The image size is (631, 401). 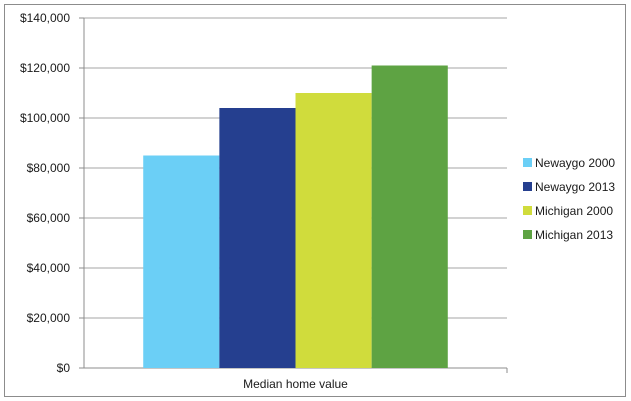 What do you see at coordinates (49, 218) in the screenshot?
I see `y-tick-label: $60,000` at bounding box center [49, 218].